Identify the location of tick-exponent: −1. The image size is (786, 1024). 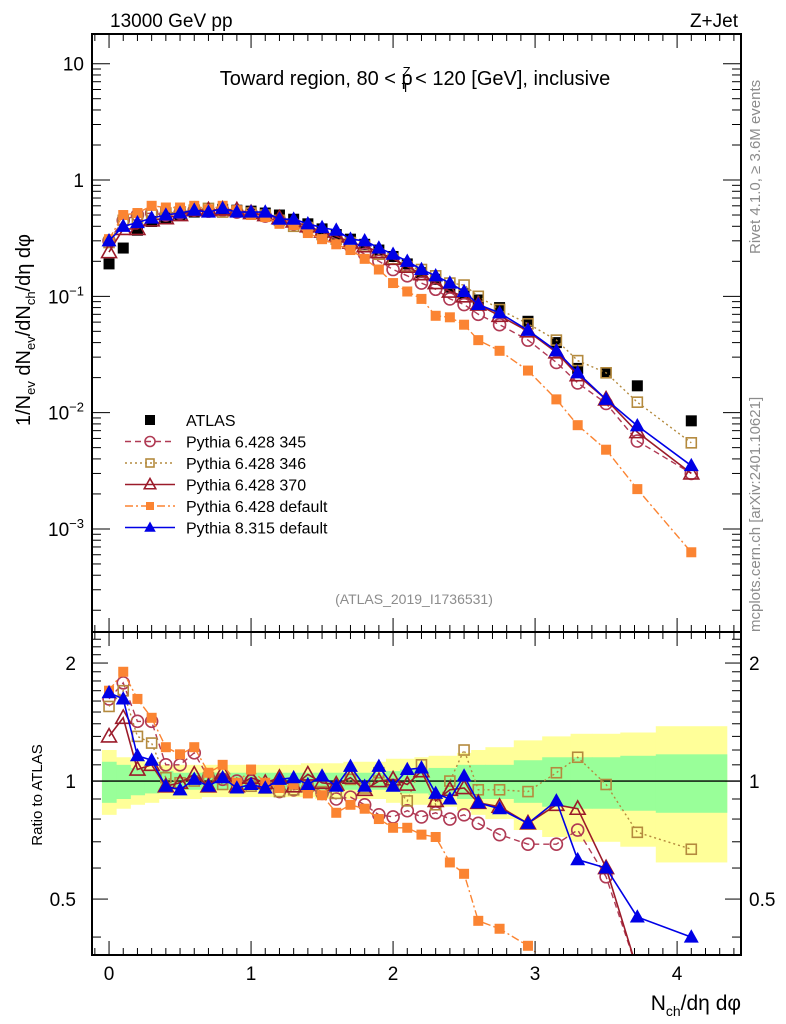
(76, 290).